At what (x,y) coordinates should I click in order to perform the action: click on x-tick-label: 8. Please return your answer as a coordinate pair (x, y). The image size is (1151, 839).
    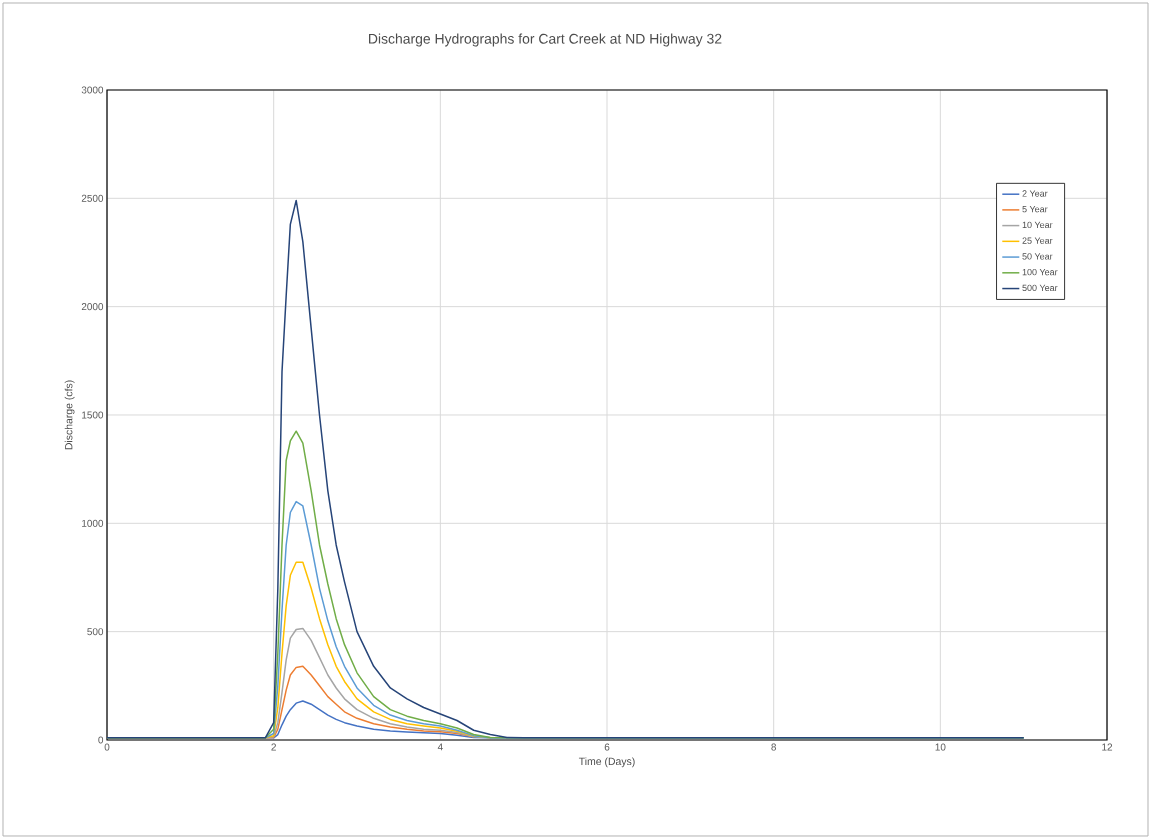
    Looking at the image, I should click on (774, 747).